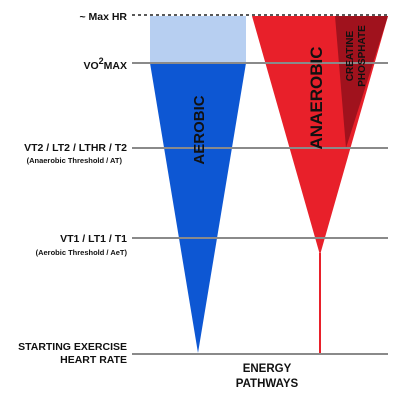  I want to click on vt2-sublabel: (Anaerobic Threshold / AT), so click(75, 160).